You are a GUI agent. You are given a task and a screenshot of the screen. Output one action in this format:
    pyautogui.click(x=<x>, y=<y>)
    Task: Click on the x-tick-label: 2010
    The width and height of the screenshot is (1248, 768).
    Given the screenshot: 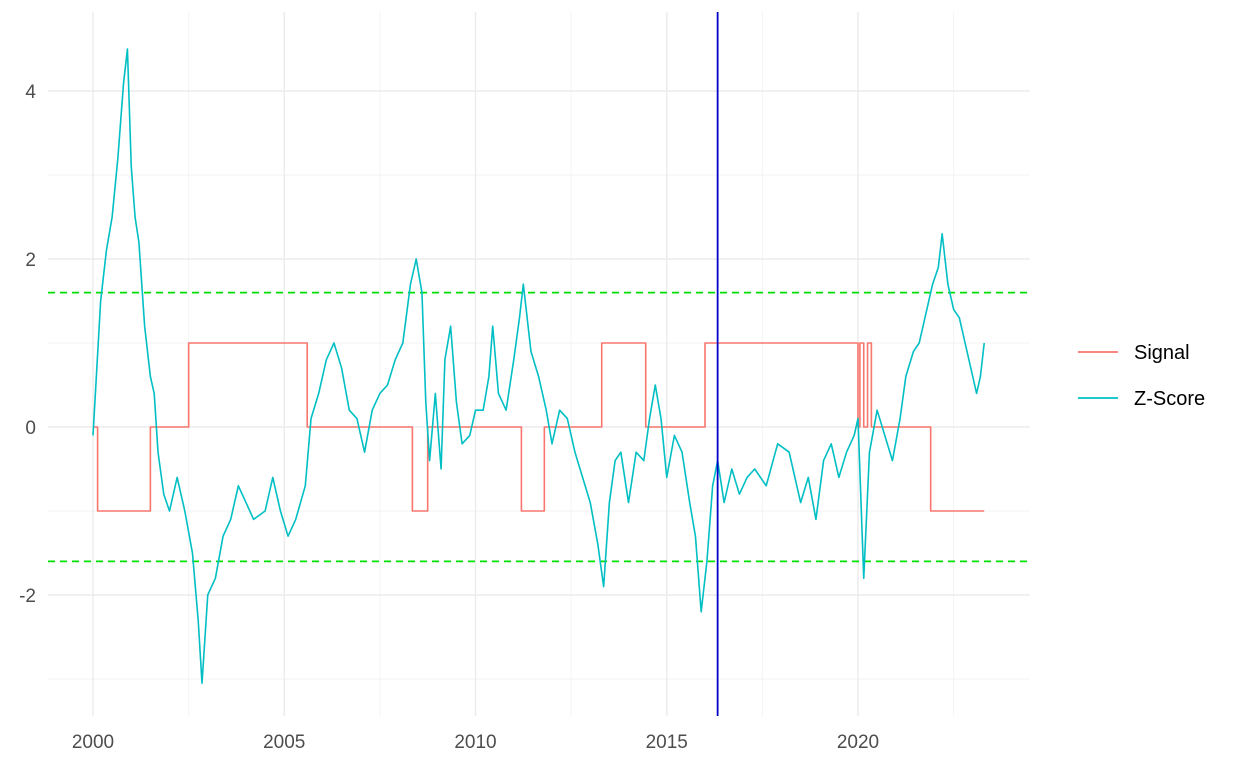 What is the action you would take?
    pyautogui.click(x=475, y=742)
    